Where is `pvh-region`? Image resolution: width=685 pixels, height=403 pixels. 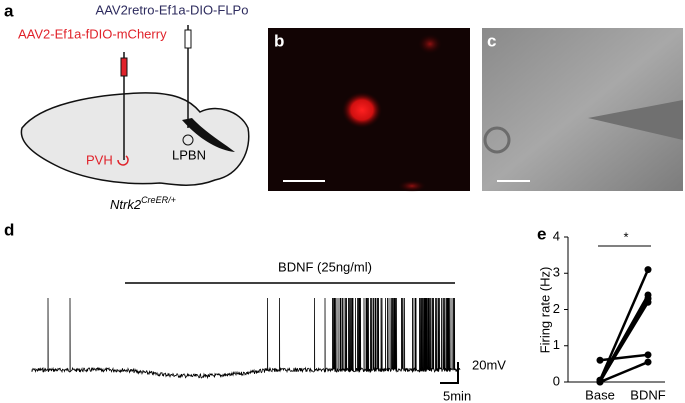
pvh-region is located at coordinates (123, 160).